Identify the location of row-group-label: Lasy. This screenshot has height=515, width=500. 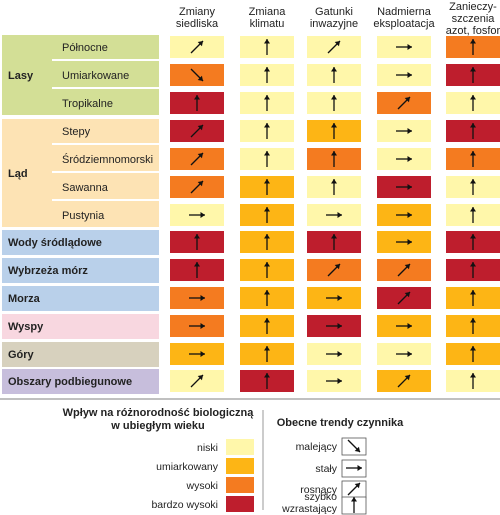
(21, 76).